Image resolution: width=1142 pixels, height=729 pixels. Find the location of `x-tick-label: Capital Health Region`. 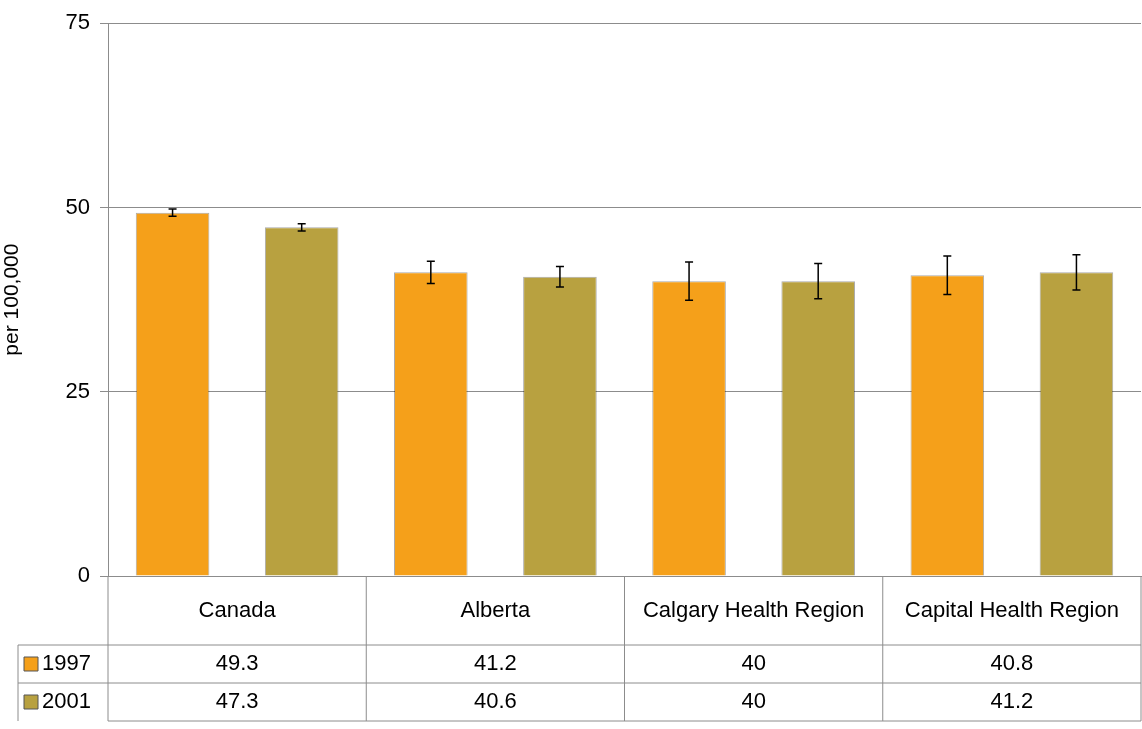

x-tick-label: Capital Health Region is located at coordinates (1011, 609).